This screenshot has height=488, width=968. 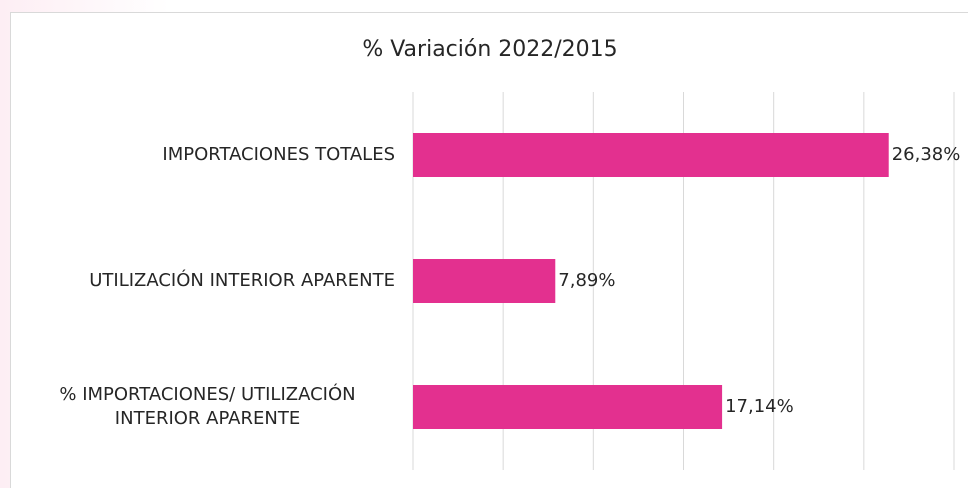 I want to click on chart-title: % Variación 2022/2015, so click(x=489, y=49).